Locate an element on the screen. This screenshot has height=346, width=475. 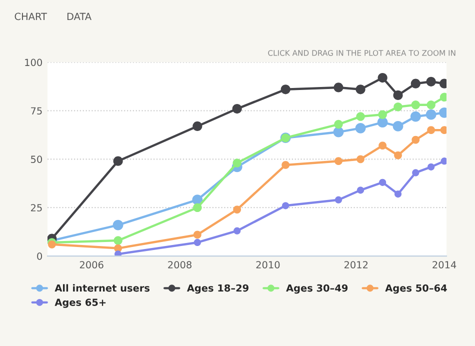
legend-label: Ages 65+ is located at coordinates (80, 303).